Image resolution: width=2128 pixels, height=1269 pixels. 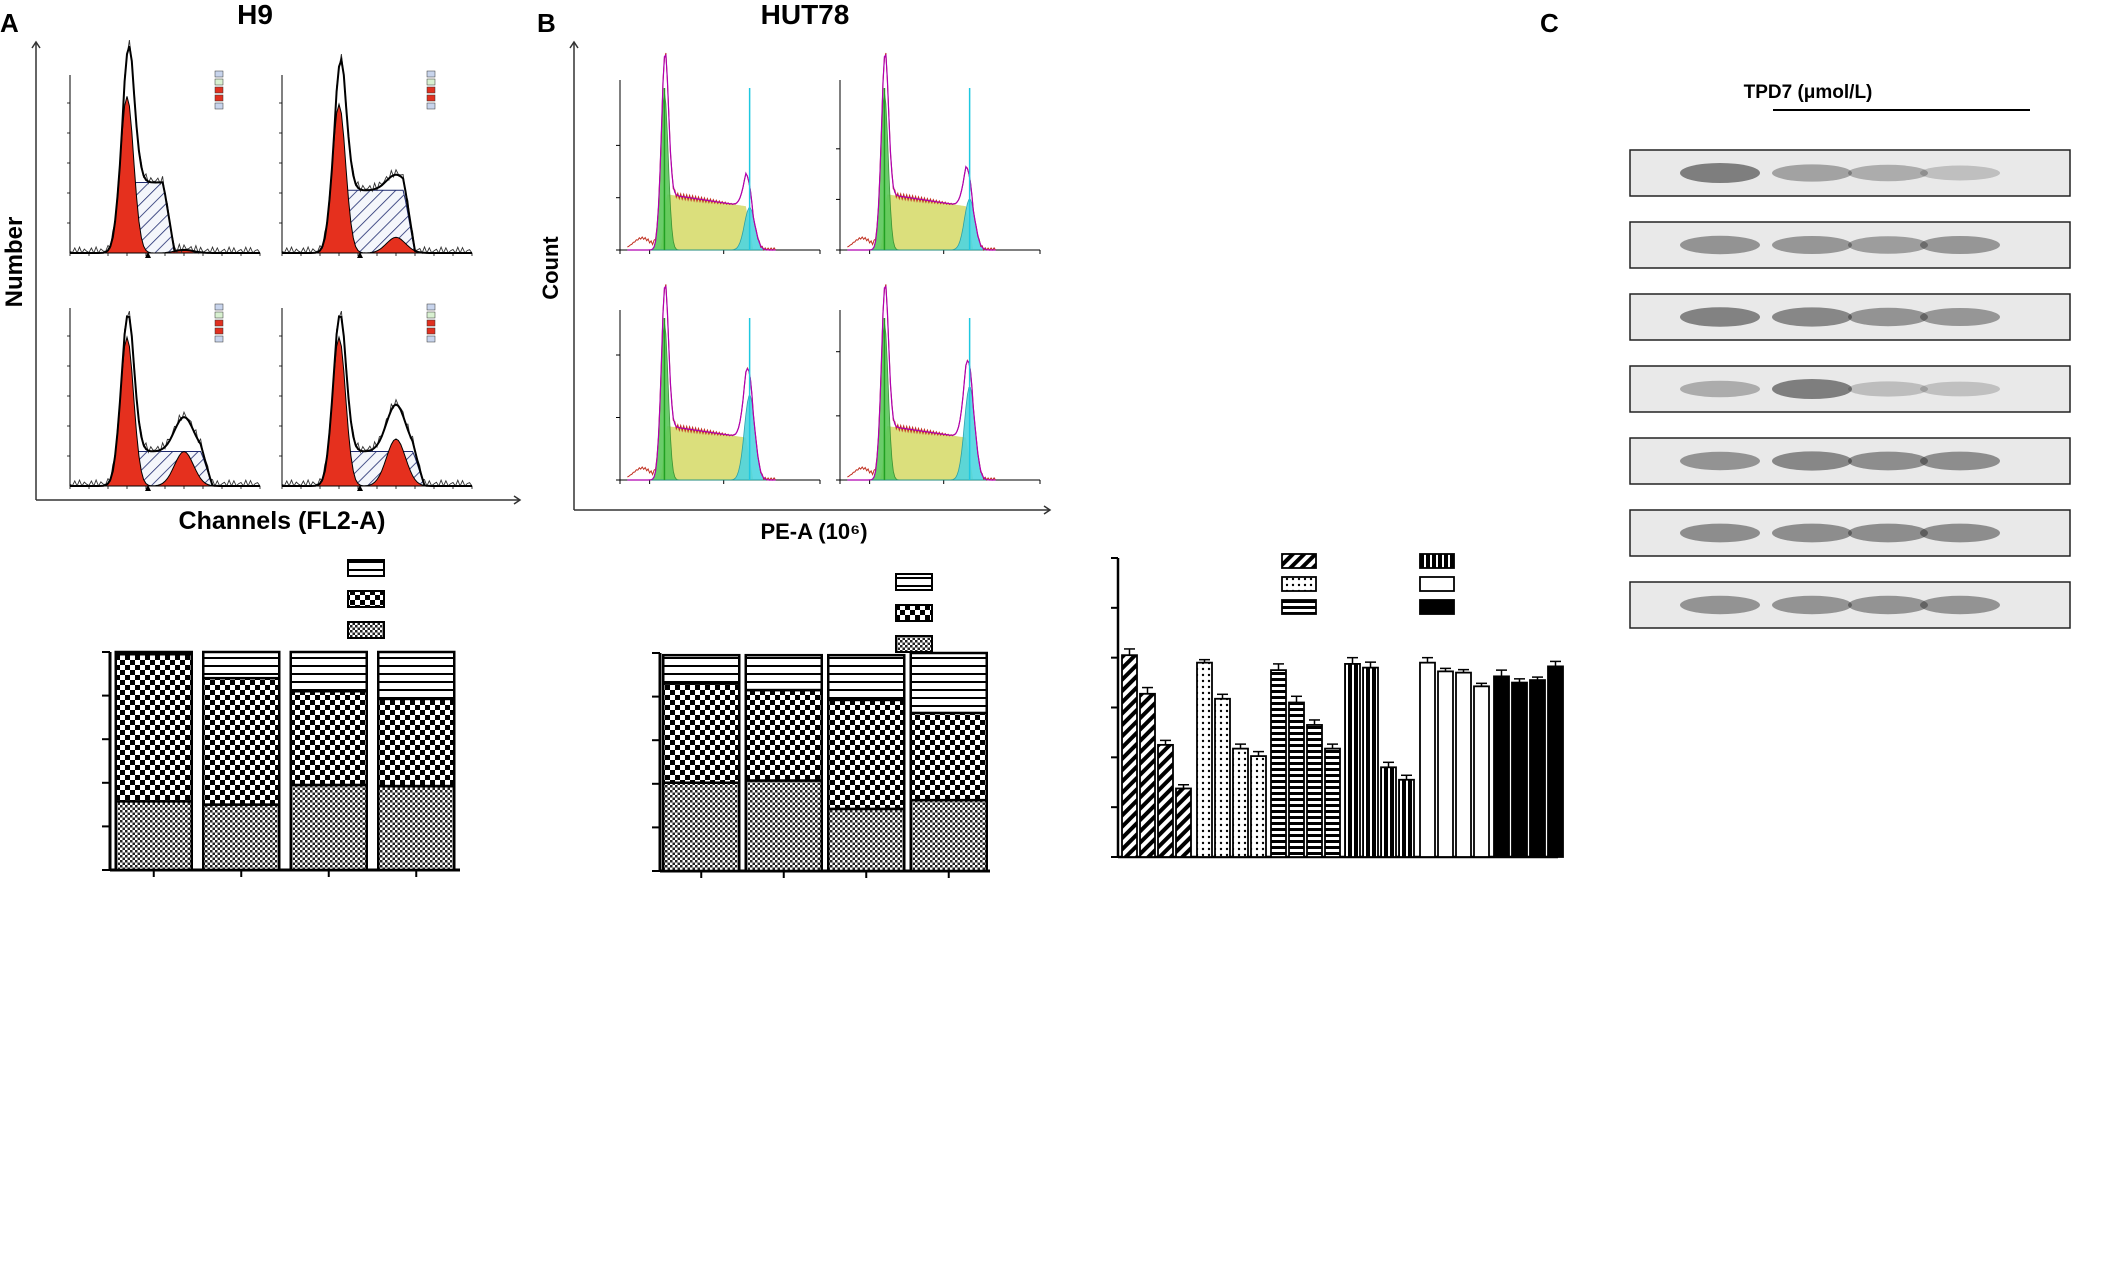 I want to click on s-phase-area, so click(x=377, y=221).